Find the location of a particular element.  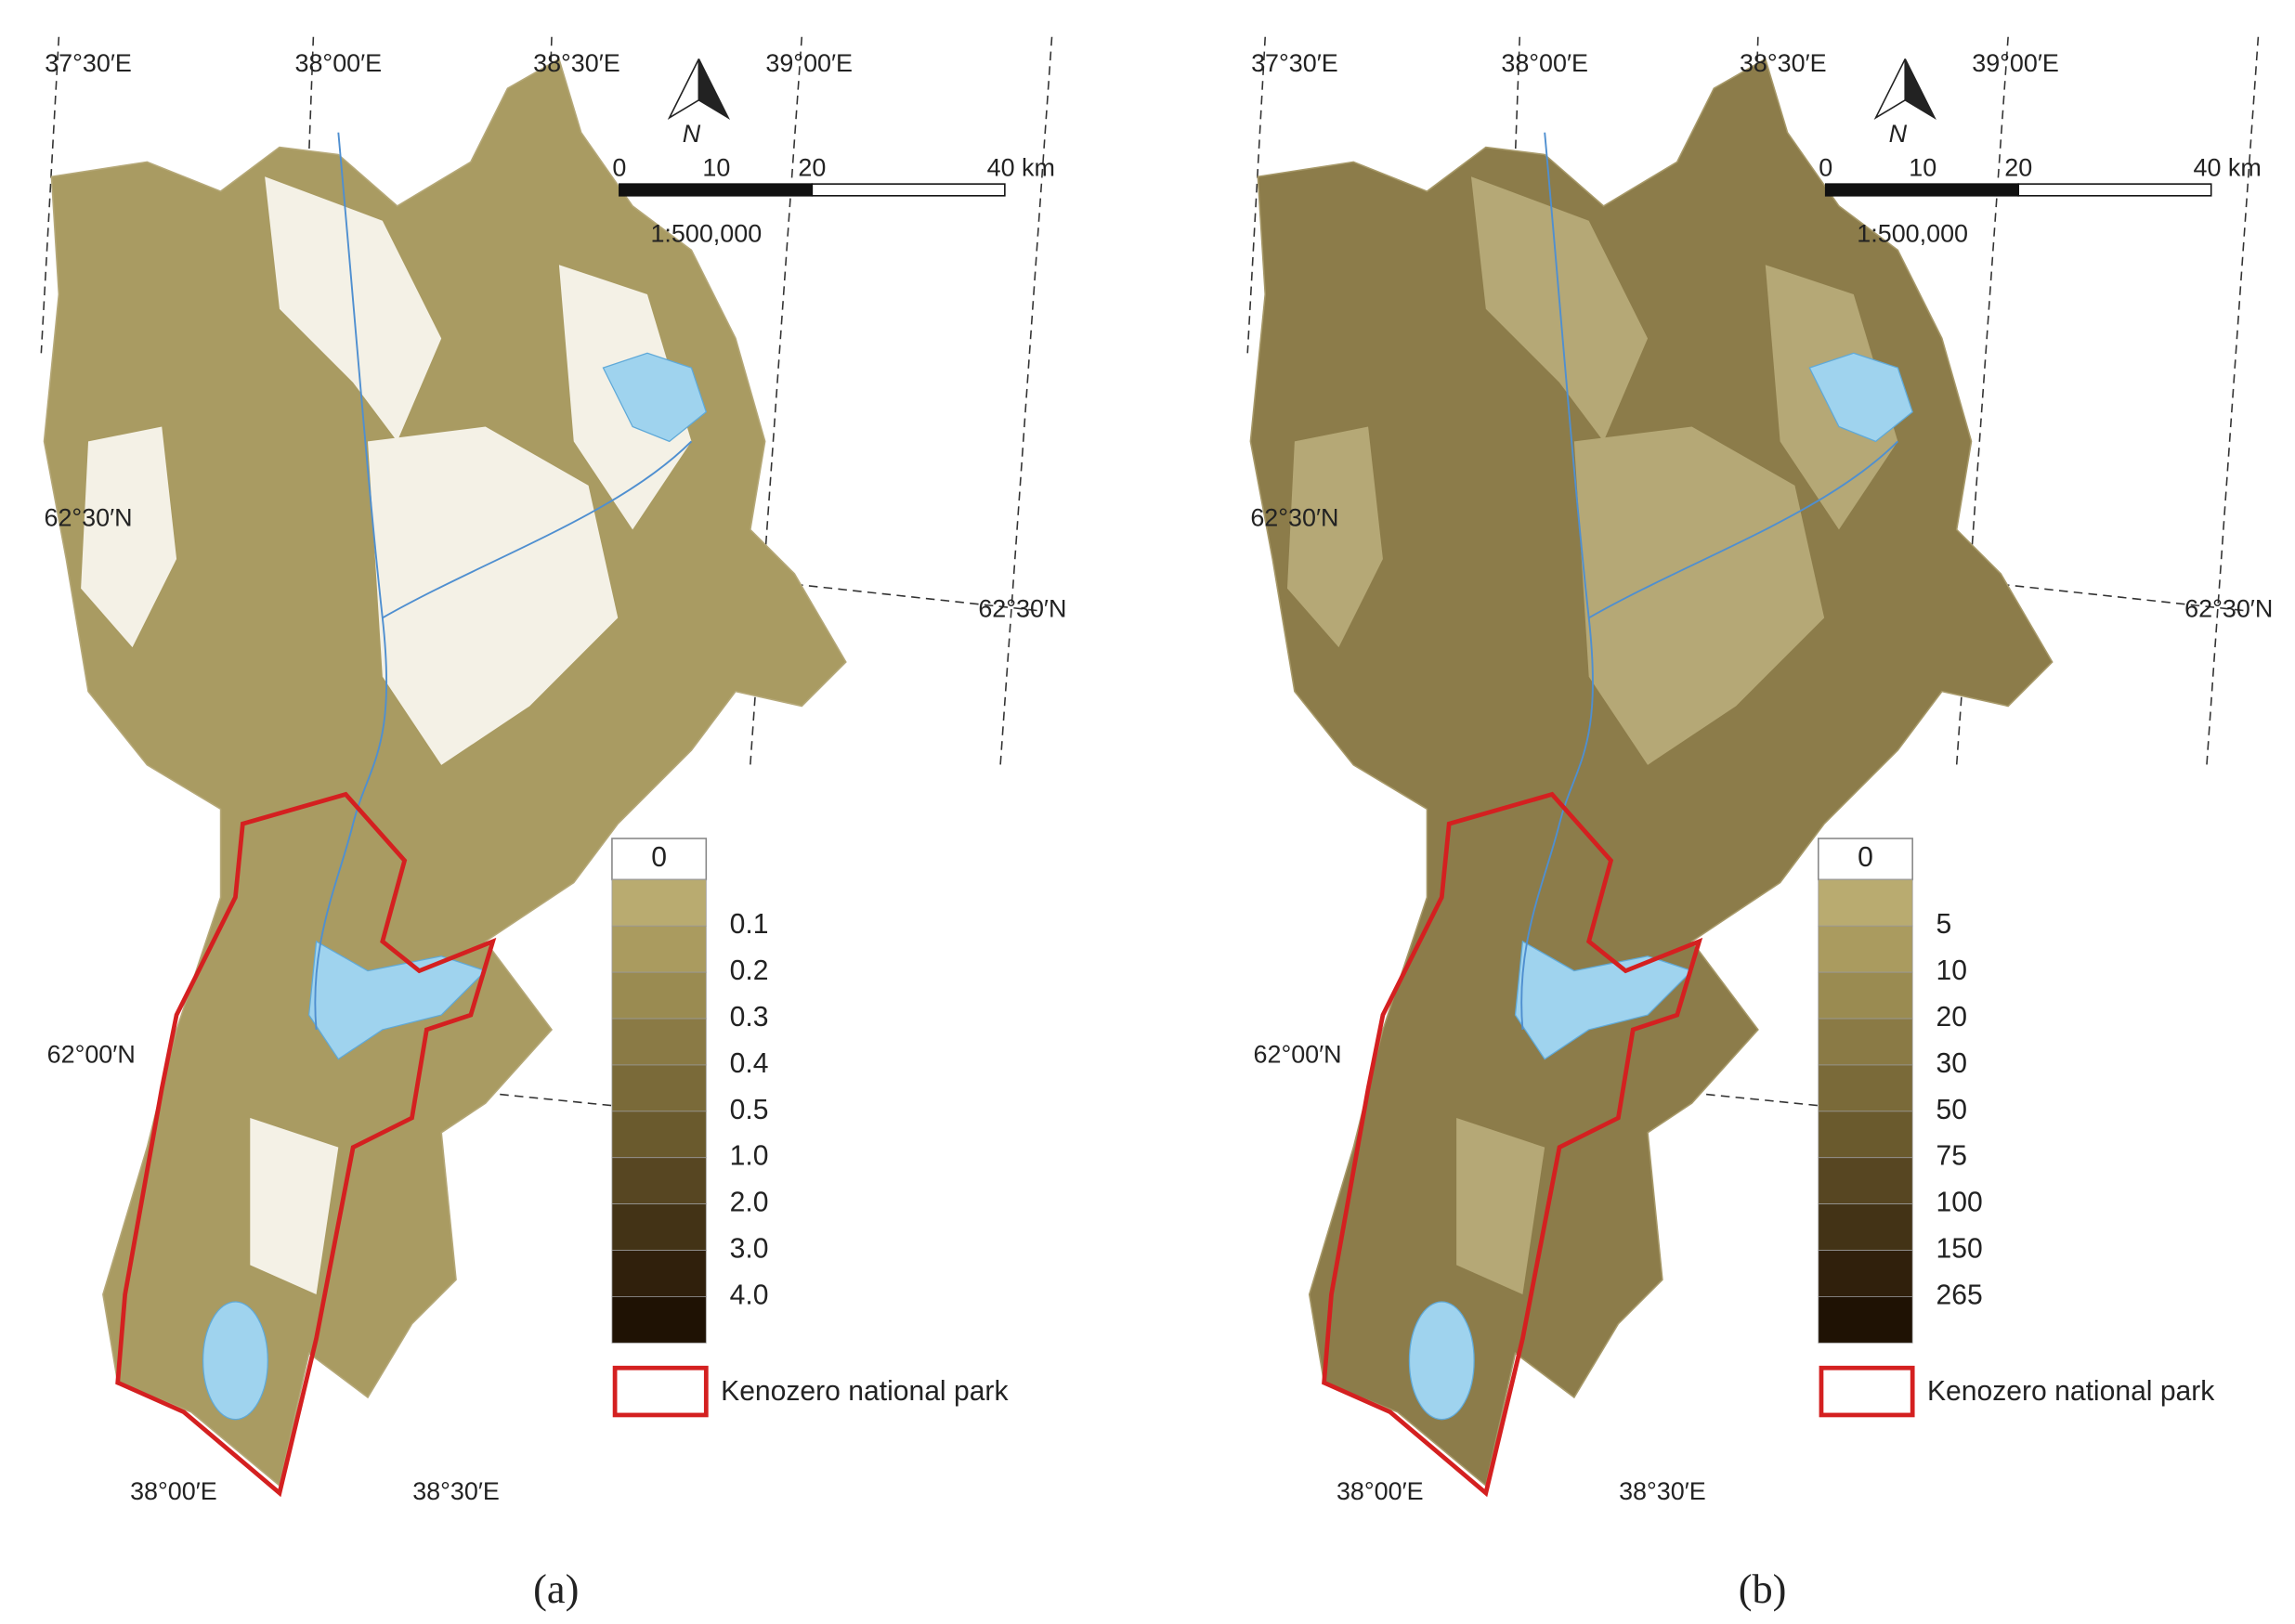

legend-label: 265 is located at coordinates (1960, 1295).